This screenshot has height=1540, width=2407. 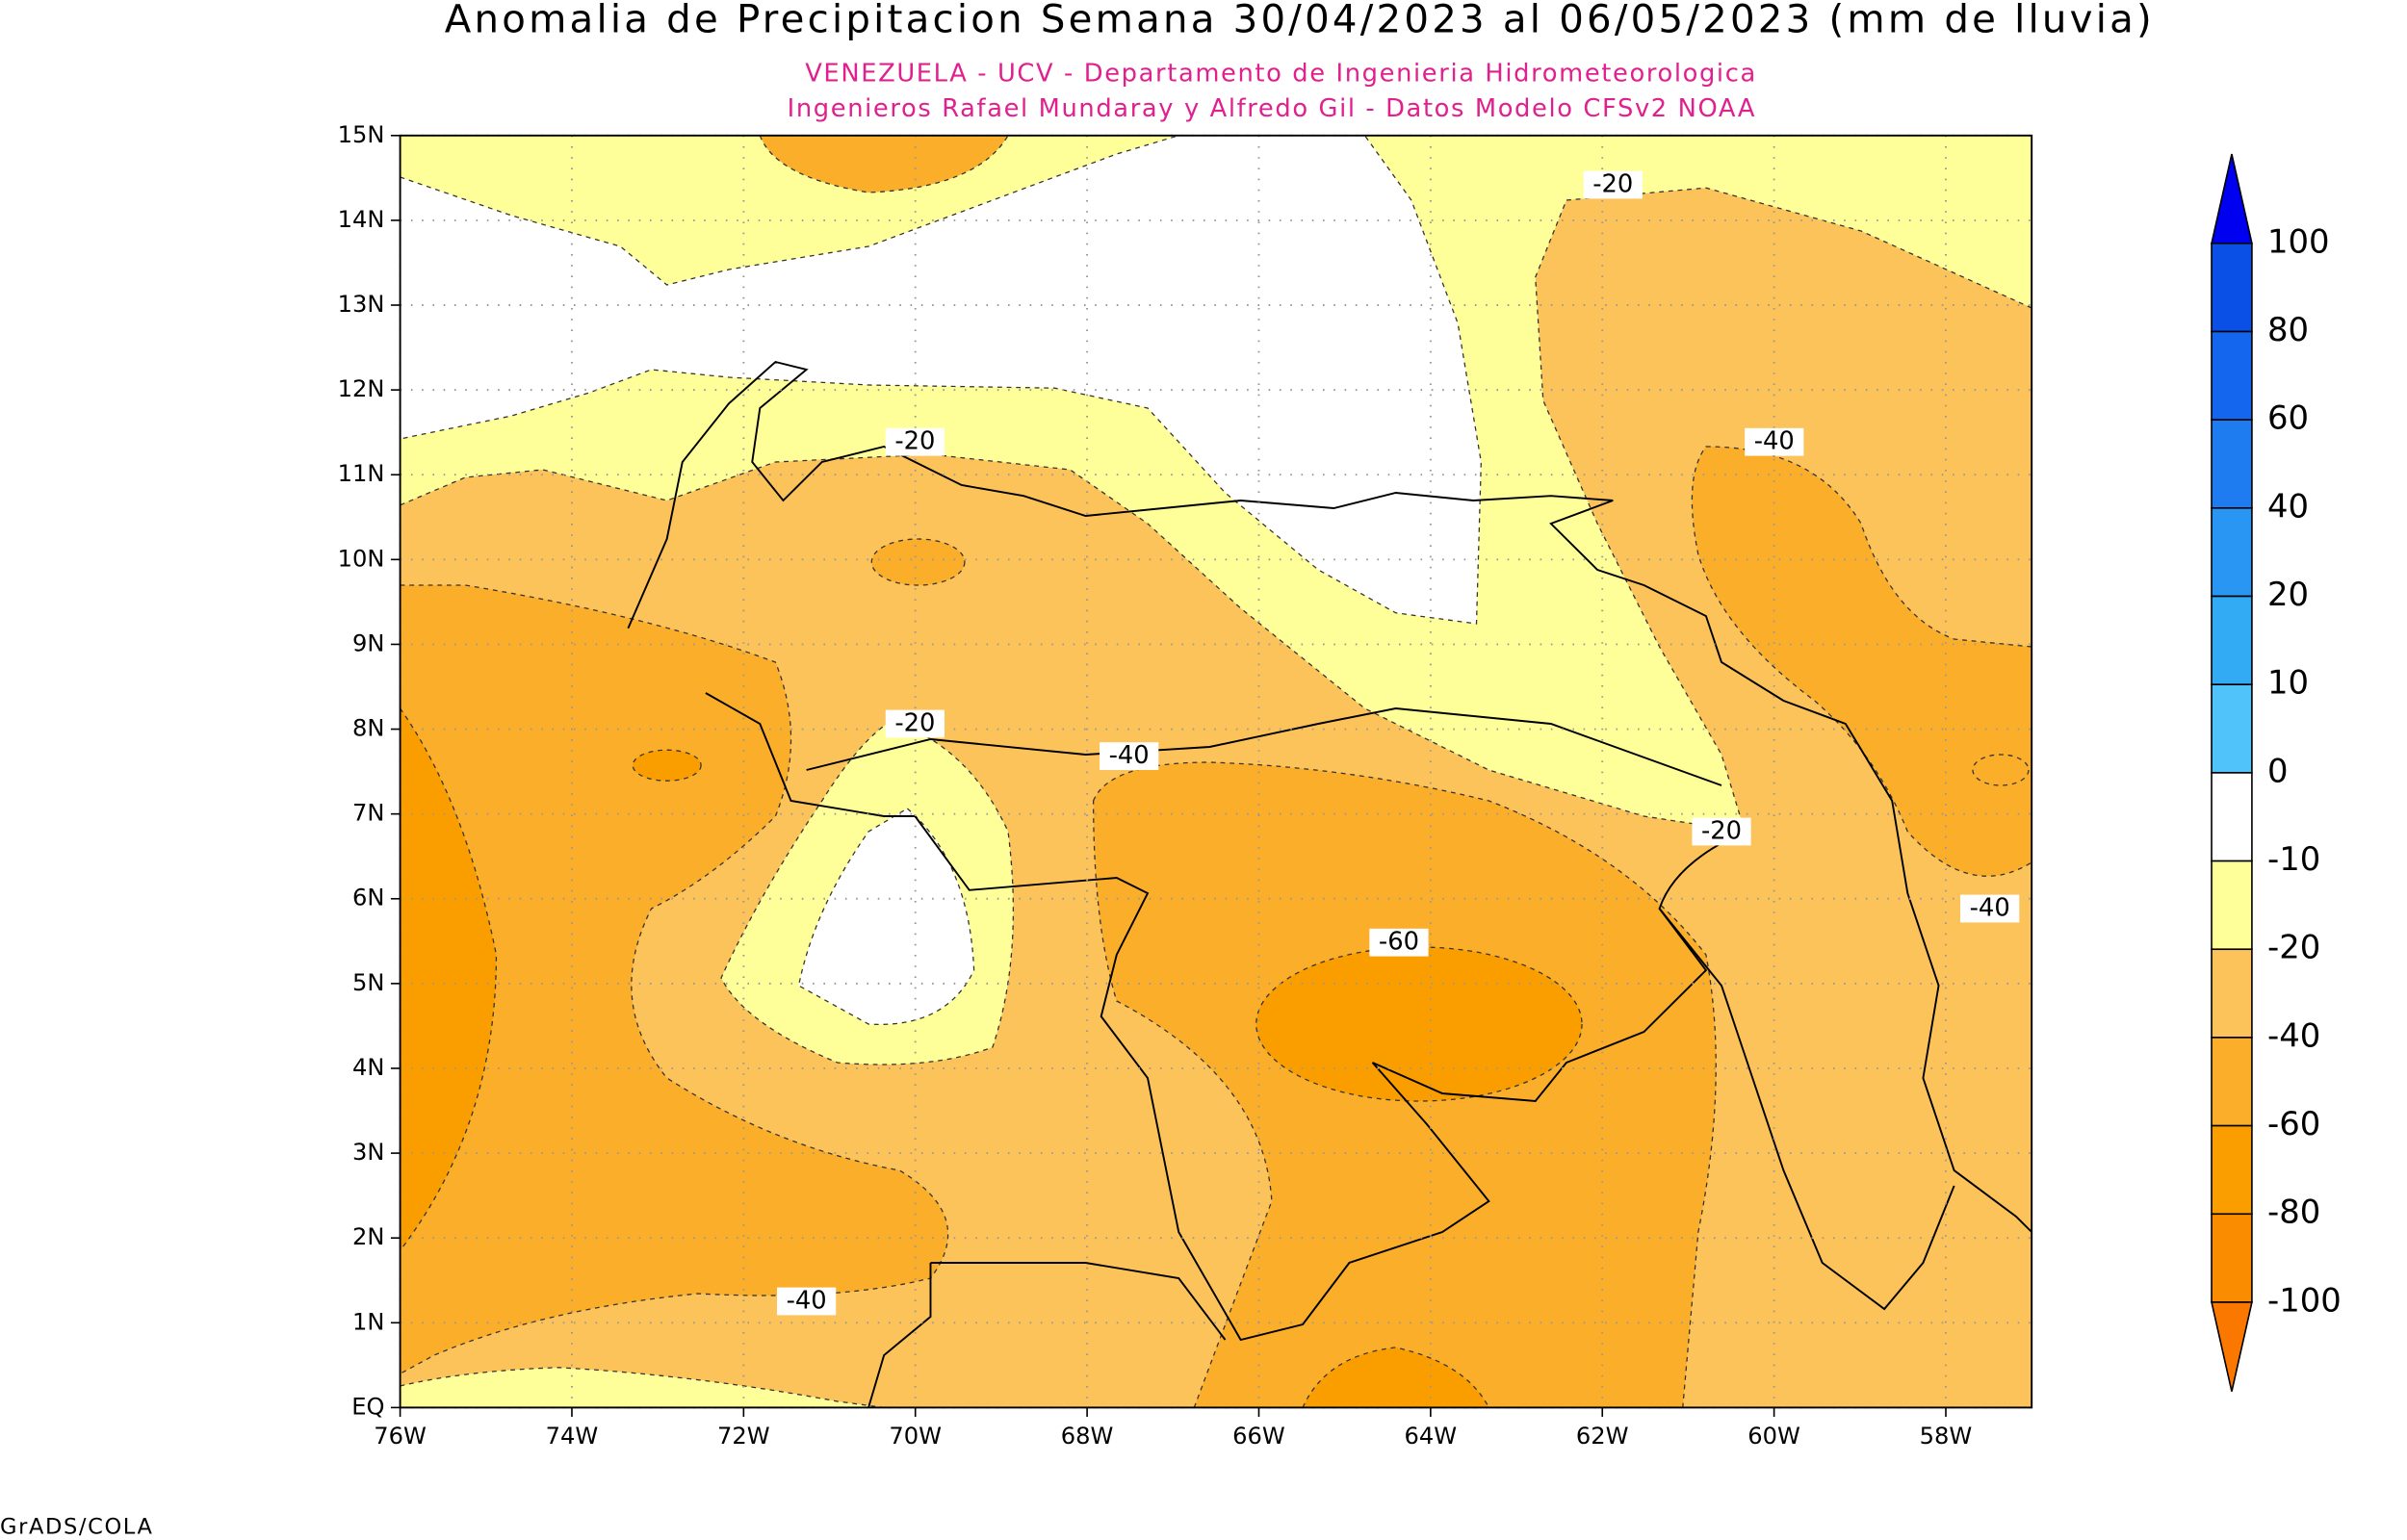 What do you see at coordinates (2293, 859) in the screenshot?
I see `colorbar-label: -10` at bounding box center [2293, 859].